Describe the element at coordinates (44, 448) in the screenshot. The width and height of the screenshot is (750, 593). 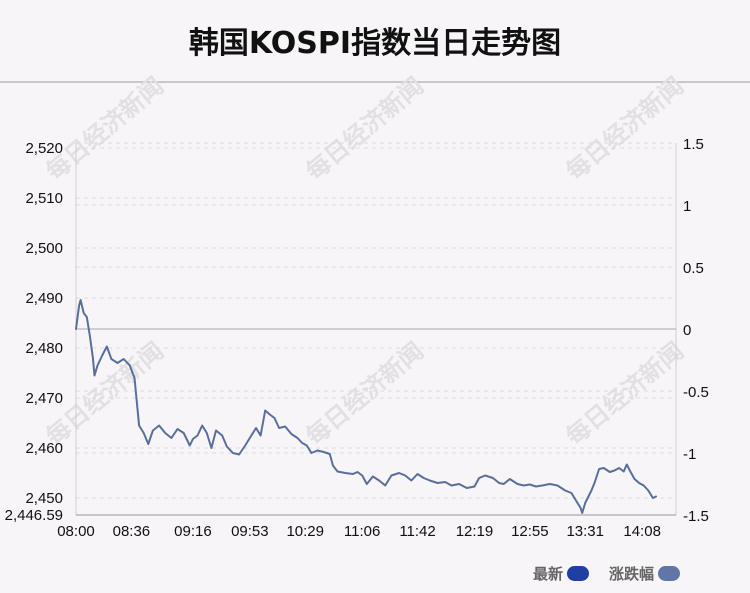
I see `y-left-tick-label: 2,460` at that location.